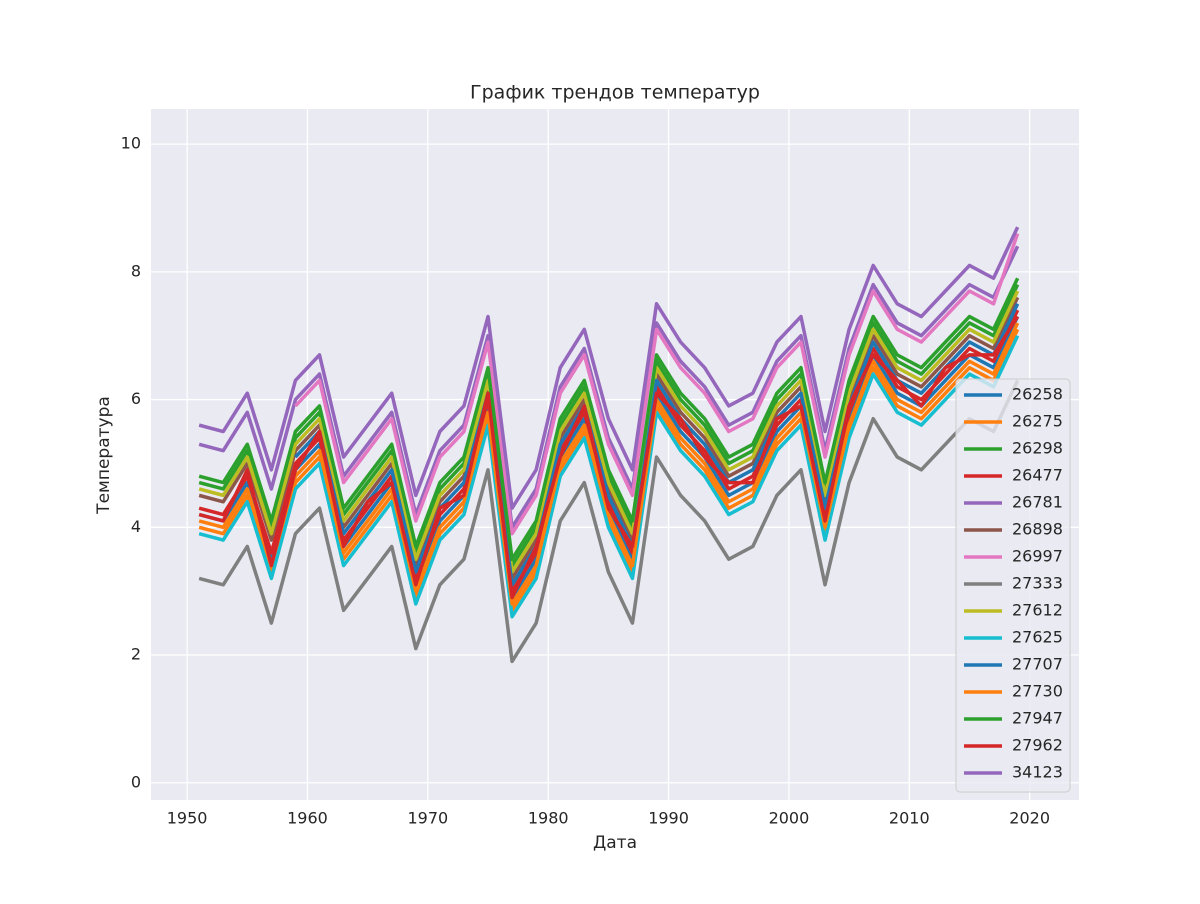  What do you see at coordinates (548, 818) in the screenshot?
I see `x-tick-label: 1980` at bounding box center [548, 818].